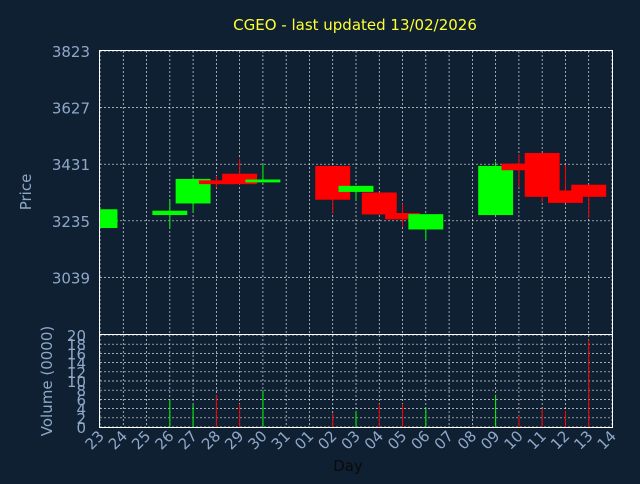 The width and height of the screenshot is (640, 484). I want to click on volume-tick-label: 20, so click(76, 336).